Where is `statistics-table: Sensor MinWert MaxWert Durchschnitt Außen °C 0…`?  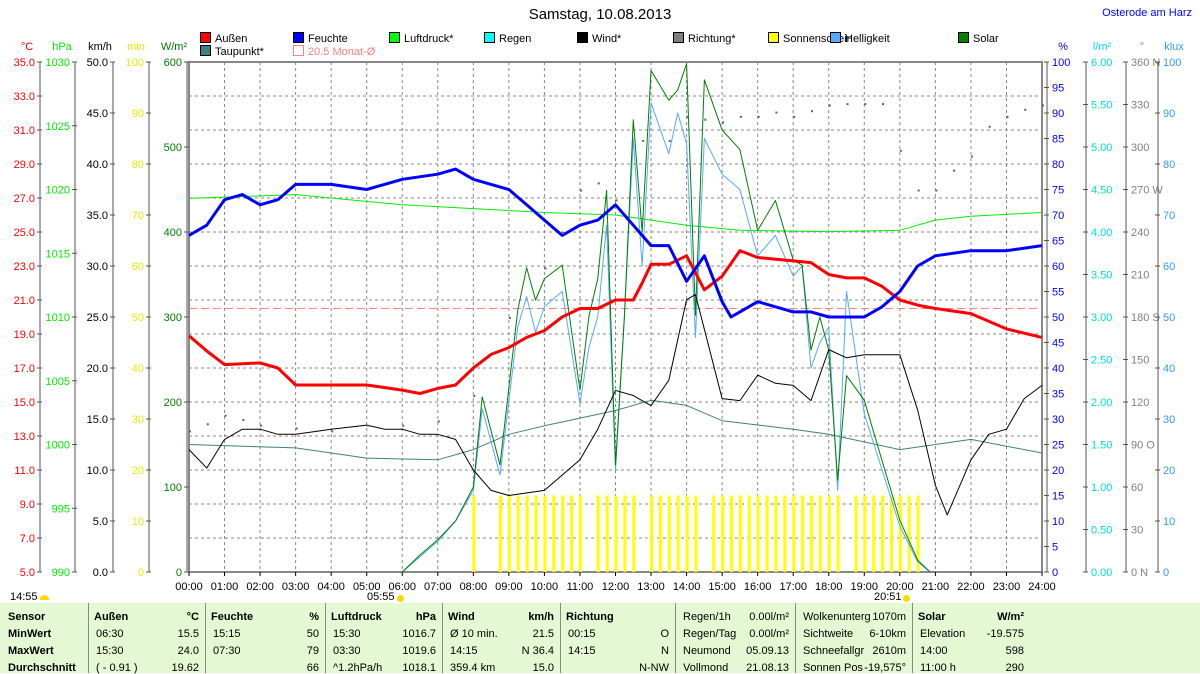
statistics-table: Sensor MinWert MaxWert Durchschnitt Außen °C 0… is located at coordinates (600, 638).